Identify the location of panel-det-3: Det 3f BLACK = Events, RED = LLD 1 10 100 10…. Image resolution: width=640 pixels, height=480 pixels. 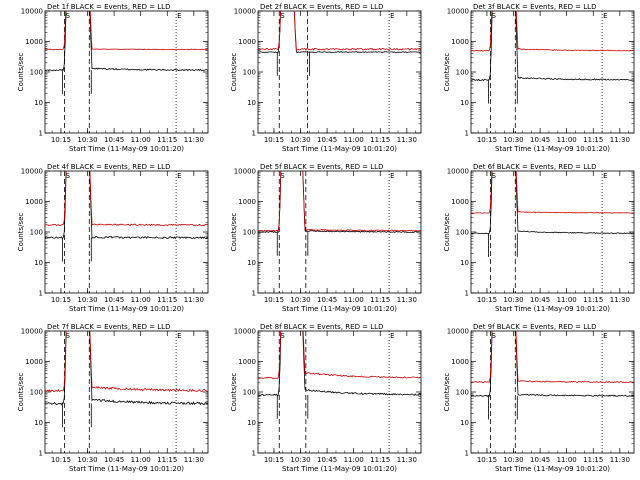
(539, 78).